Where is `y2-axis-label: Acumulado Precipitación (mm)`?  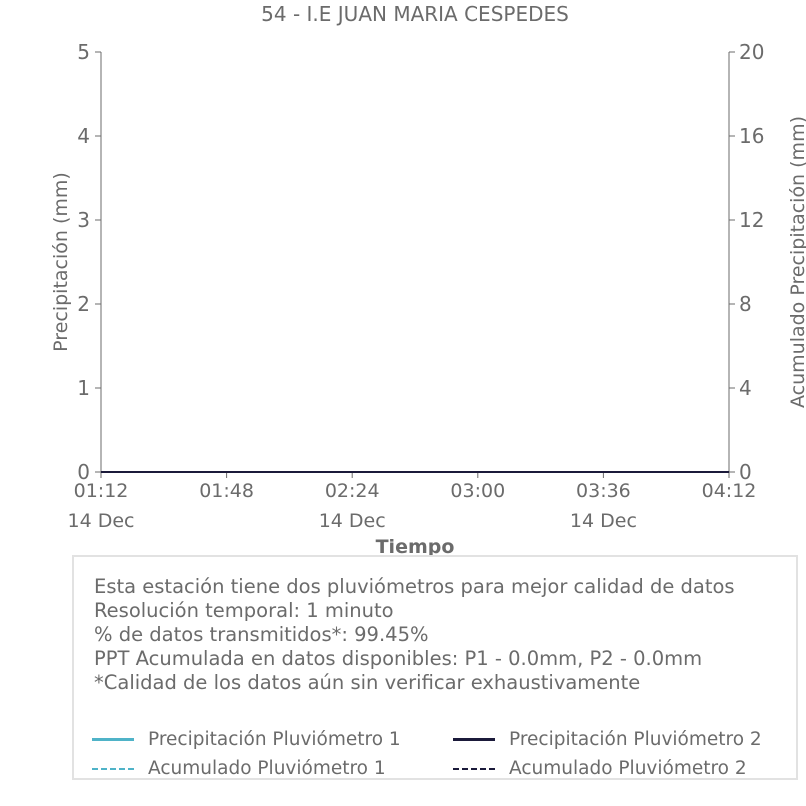 y2-axis-label: Acumulado Precipitación (mm) is located at coordinates (796, 262).